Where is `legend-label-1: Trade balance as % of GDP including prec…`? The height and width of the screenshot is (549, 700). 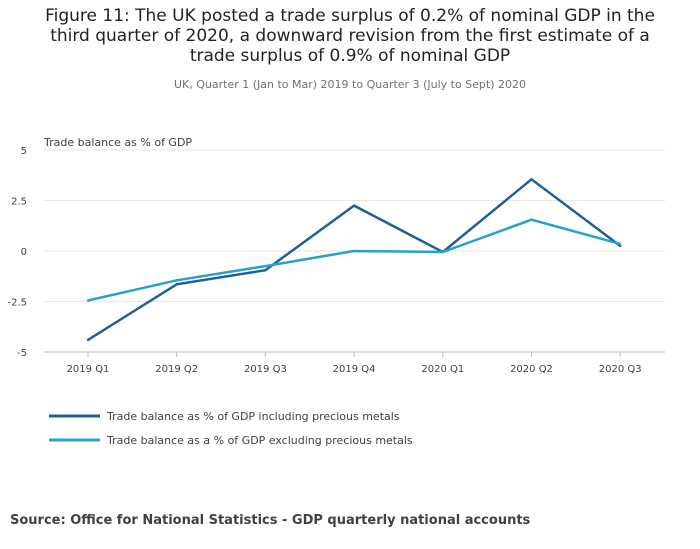
legend-label-1: Trade balance as % of GDP including prec… is located at coordinates (253, 416).